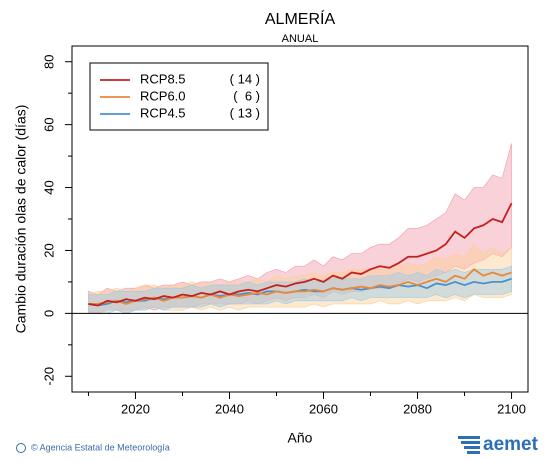  What do you see at coordinates (417, 408) in the screenshot?
I see `x-tick-label: 2080` at bounding box center [417, 408].